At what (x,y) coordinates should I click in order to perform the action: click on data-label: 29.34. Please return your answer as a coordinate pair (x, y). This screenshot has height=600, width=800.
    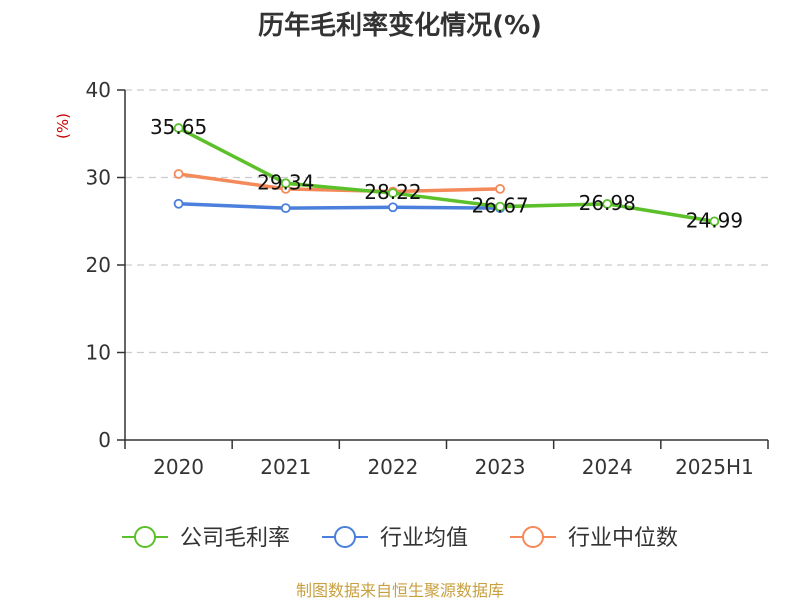
    Looking at the image, I should click on (285, 182).